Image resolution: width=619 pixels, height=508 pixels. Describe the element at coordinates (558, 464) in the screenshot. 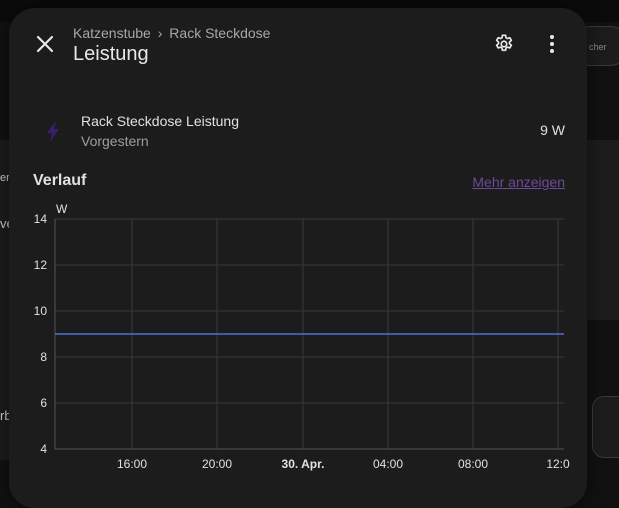

I see `x-tick-label: 12:0` at that location.